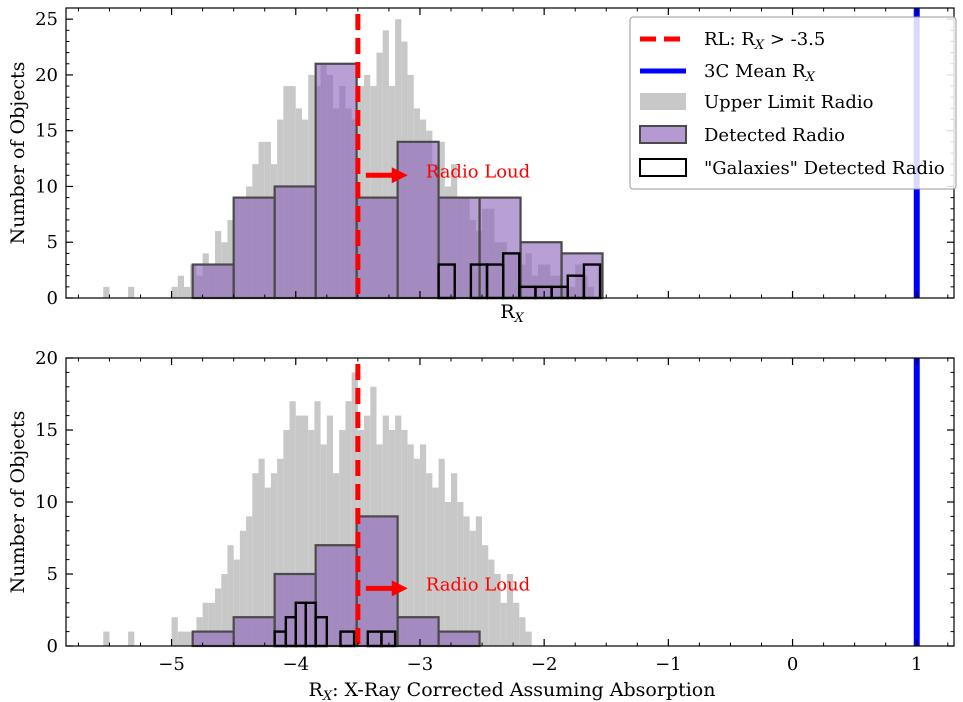 This screenshot has height=702, width=963. What do you see at coordinates (46, 358) in the screenshot?
I see `bottom-y-tick-label: 20` at bounding box center [46, 358].